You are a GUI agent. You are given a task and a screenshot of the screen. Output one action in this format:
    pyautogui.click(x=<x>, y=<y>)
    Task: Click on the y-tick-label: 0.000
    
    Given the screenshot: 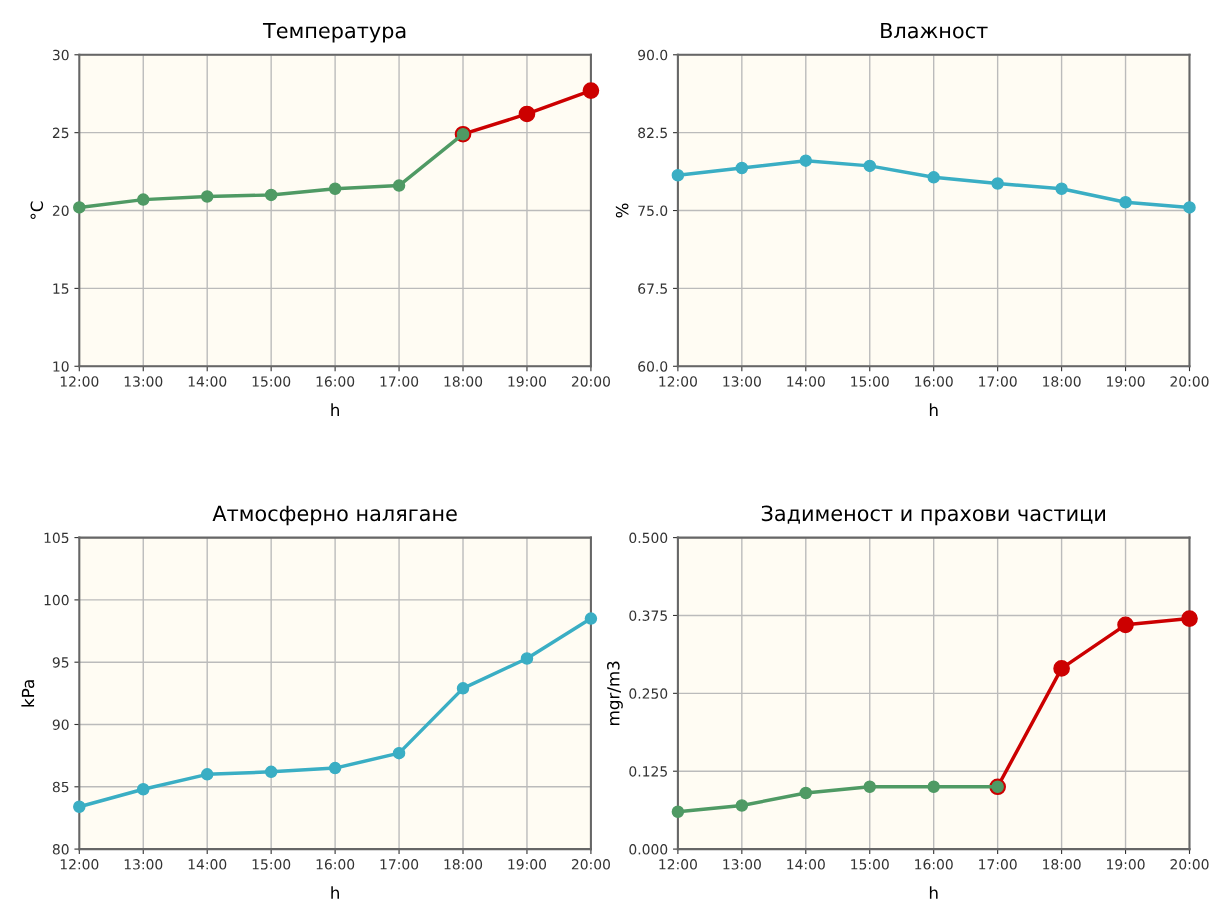 What is the action you would take?
    pyautogui.click(x=648, y=849)
    